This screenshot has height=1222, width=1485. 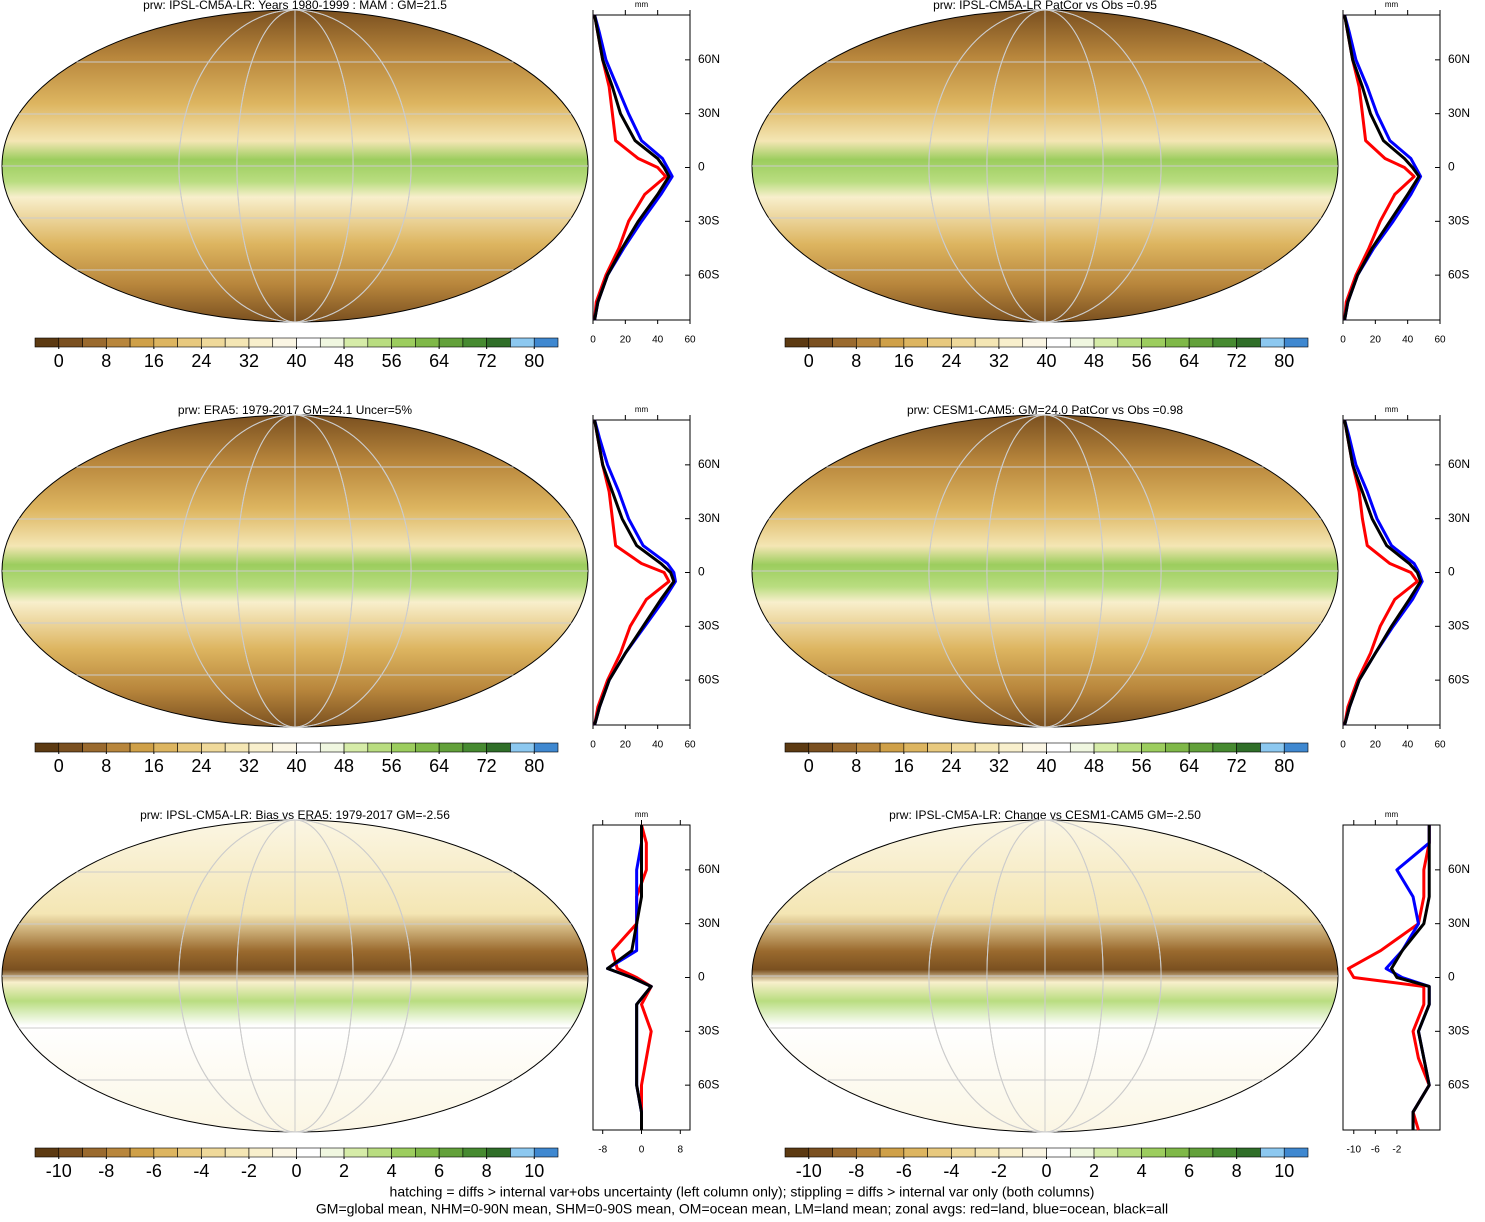 What do you see at coordinates (1354, 1150) in the screenshot?
I see `x-tick-label: -10` at bounding box center [1354, 1150].